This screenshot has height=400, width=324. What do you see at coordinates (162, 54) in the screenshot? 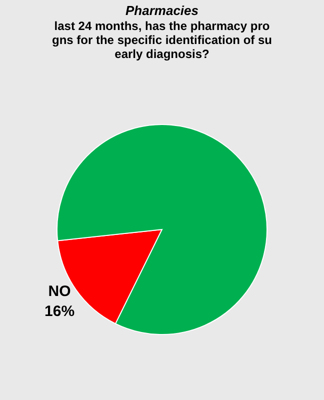
I see `text: early diagnosis?` at bounding box center [162, 54].